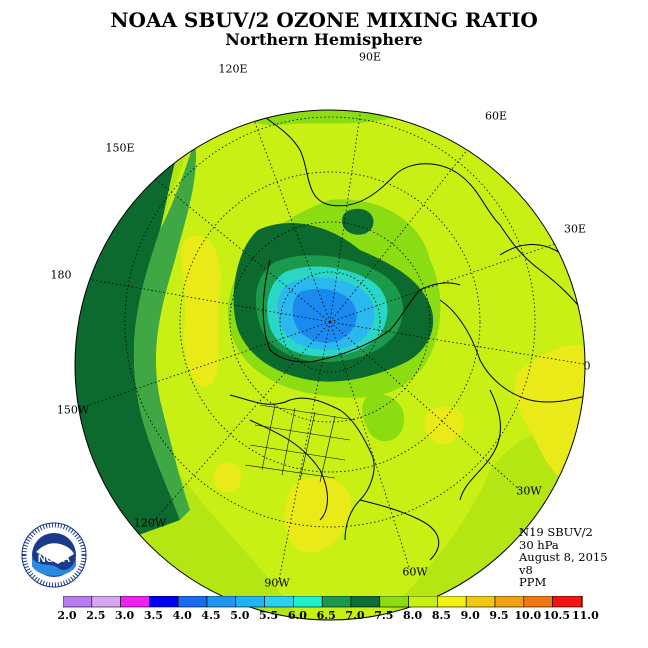 Image resolution: width=648 pixels, height=648 pixels. I want to click on dark-blob-siberia, so click(358, 221).